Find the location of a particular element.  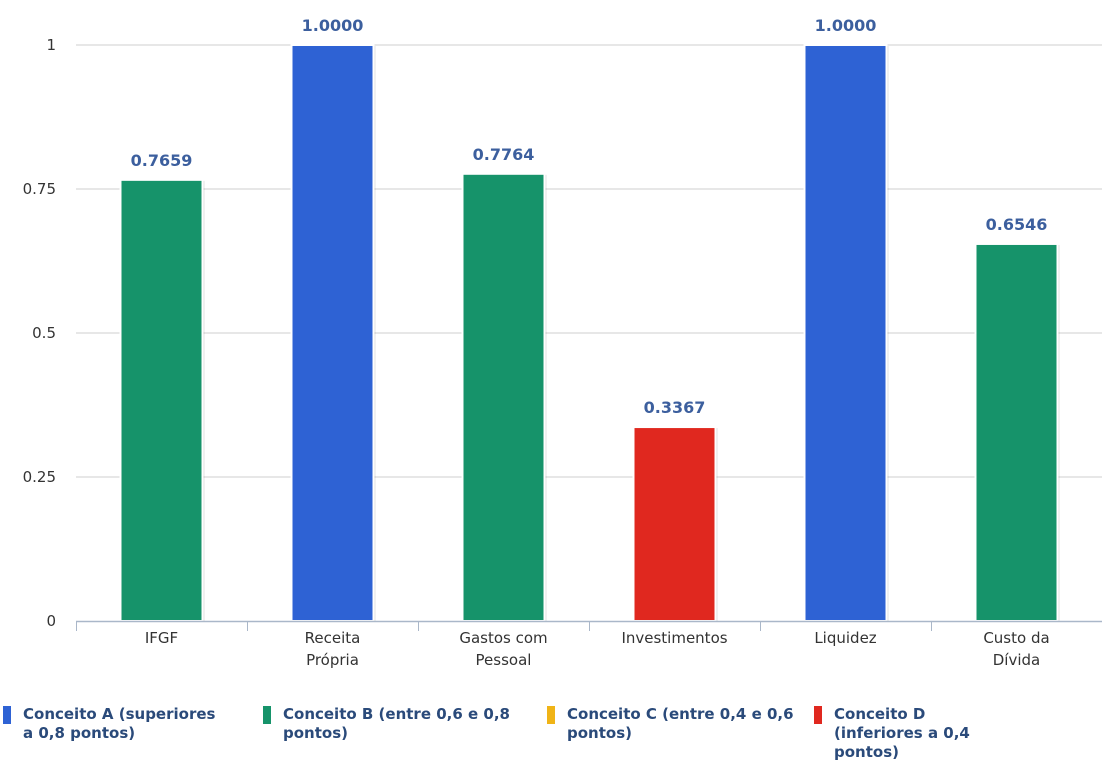

x-tick-label: Investimentos is located at coordinates (674, 638).